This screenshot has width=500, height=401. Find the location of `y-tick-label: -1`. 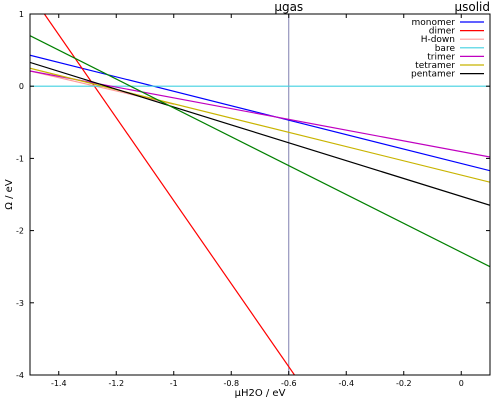

y-tick-label: -1 is located at coordinates (20, 158).